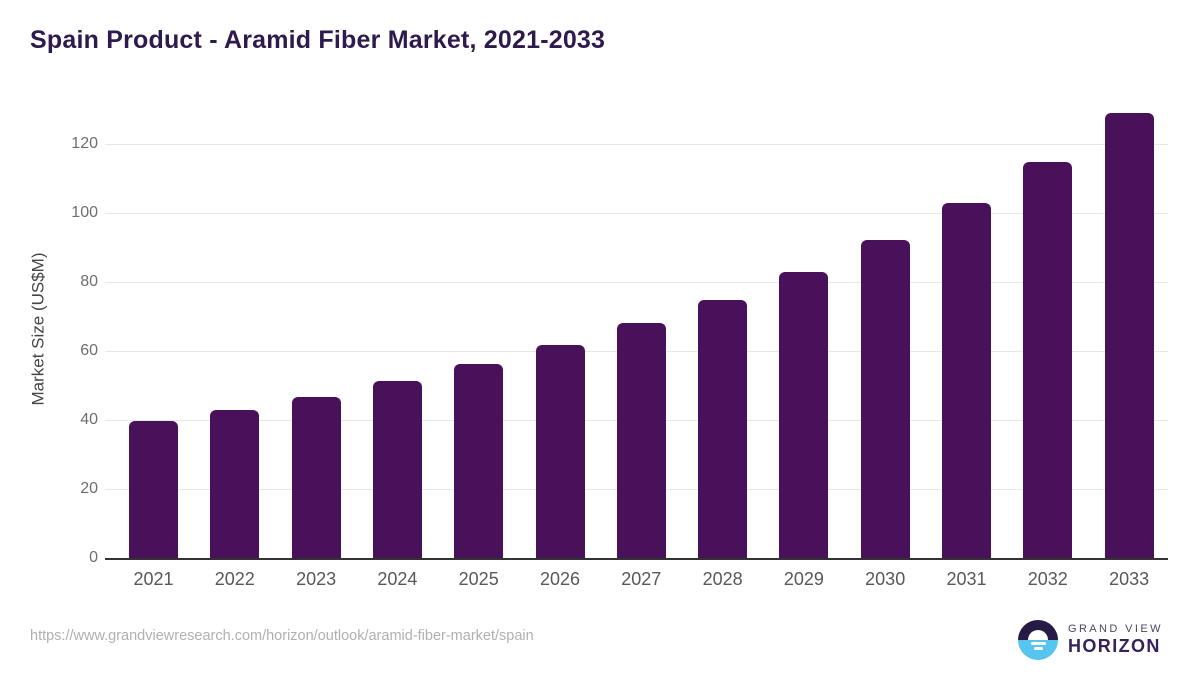  What do you see at coordinates (560, 451) in the screenshot?
I see `bar-2026` at bounding box center [560, 451].